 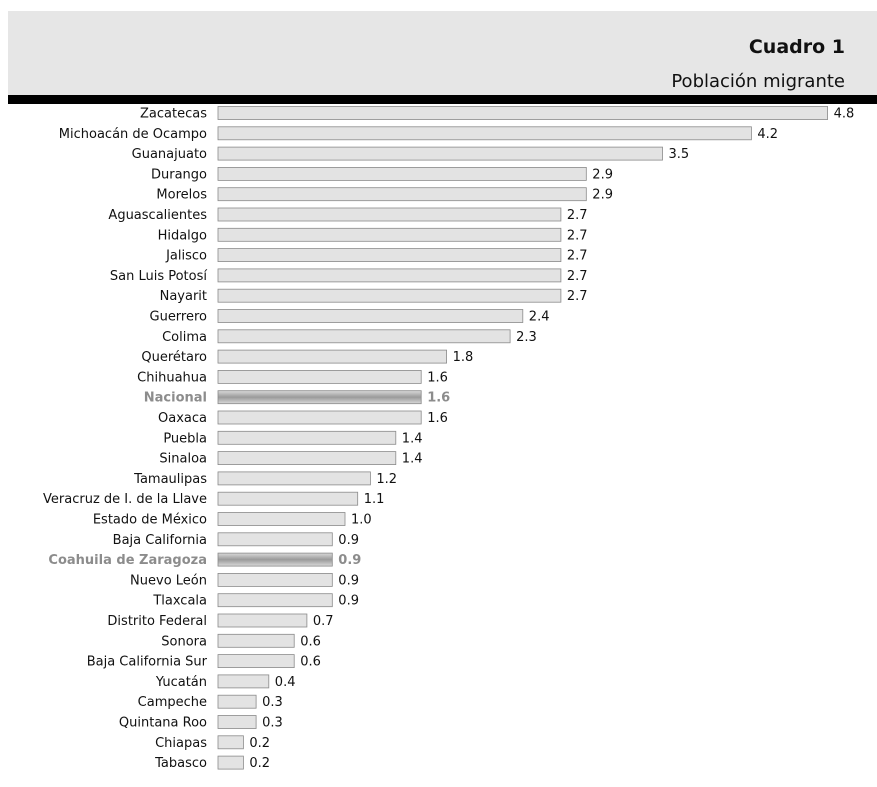 What do you see at coordinates (374, 499) in the screenshot?
I see `value-label: 1.1` at bounding box center [374, 499].